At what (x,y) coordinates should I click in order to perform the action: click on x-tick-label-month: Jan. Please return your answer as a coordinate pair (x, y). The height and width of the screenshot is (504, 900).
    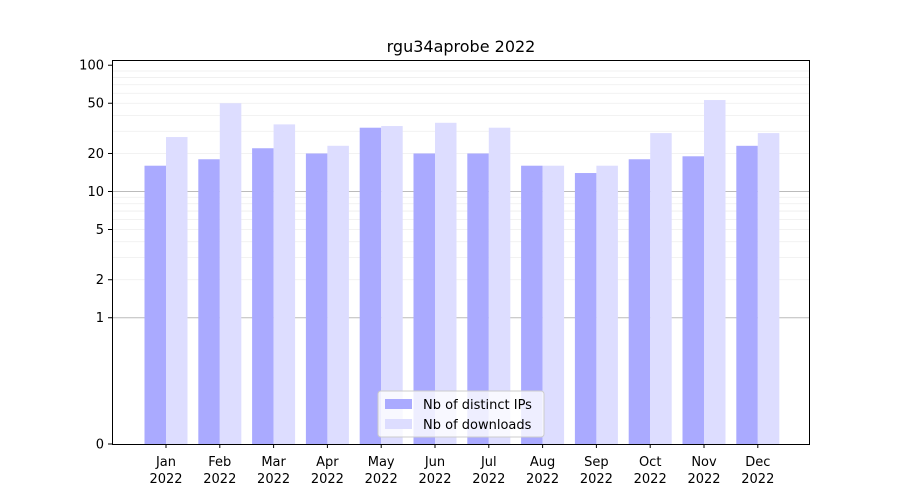
    Looking at the image, I should click on (165, 462).